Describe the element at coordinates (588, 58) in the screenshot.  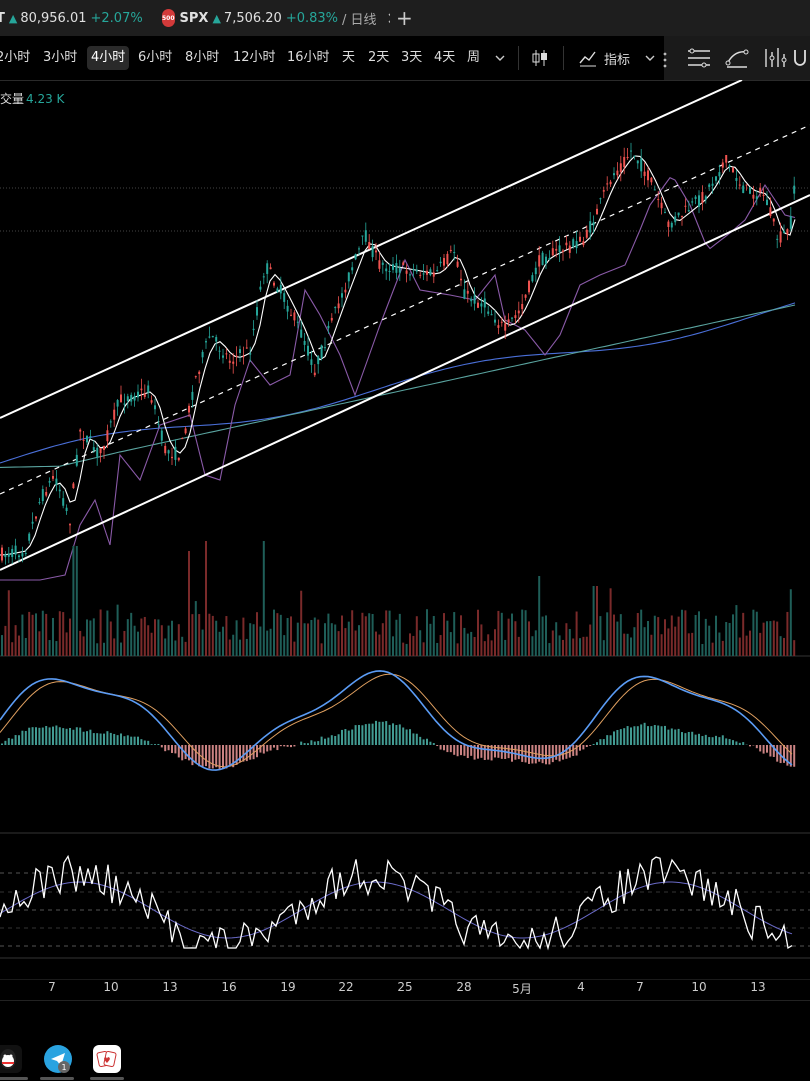
I see `indicators-icon` at that location.